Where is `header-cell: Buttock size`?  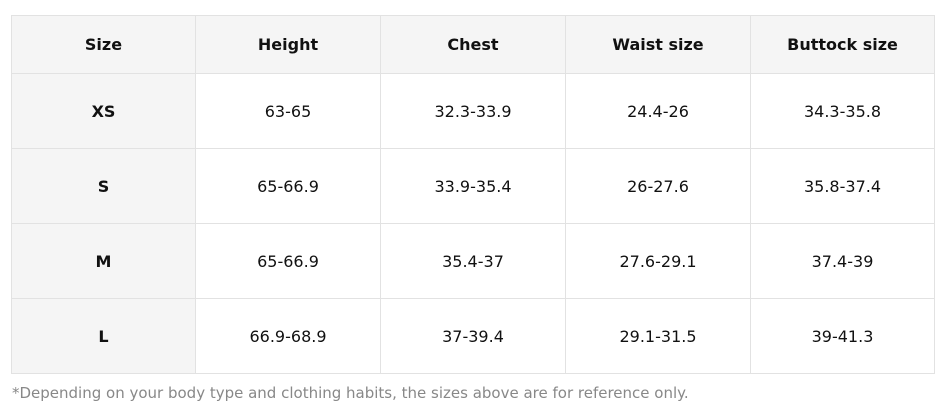 header-cell: Buttock size is located at coordinates (842, 44).